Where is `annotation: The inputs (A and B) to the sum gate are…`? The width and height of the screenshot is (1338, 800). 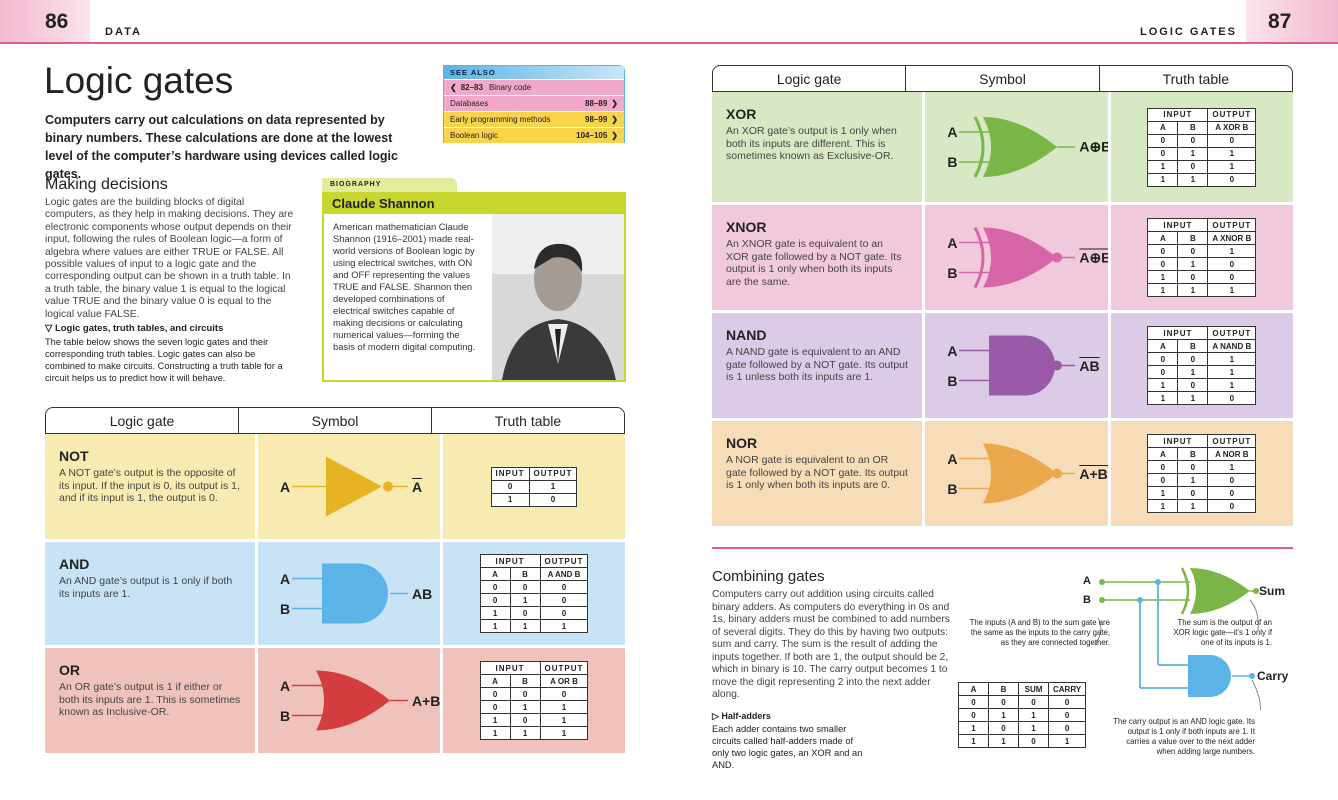
annotation: The inputs (A and B) to the sum gate are… is located at coordinates (1039, 632).